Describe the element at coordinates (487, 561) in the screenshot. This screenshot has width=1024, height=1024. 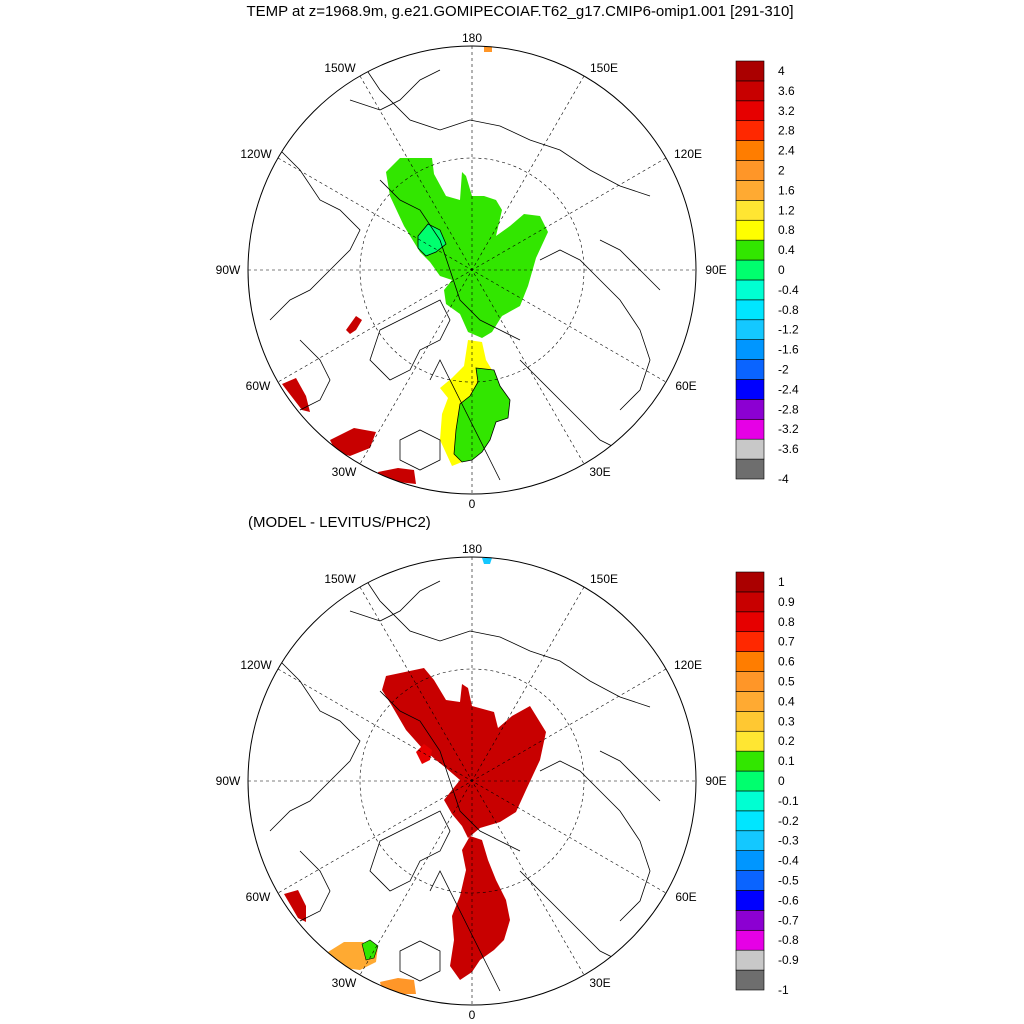
I see `fill-cyan-bering-bottom` at that location.